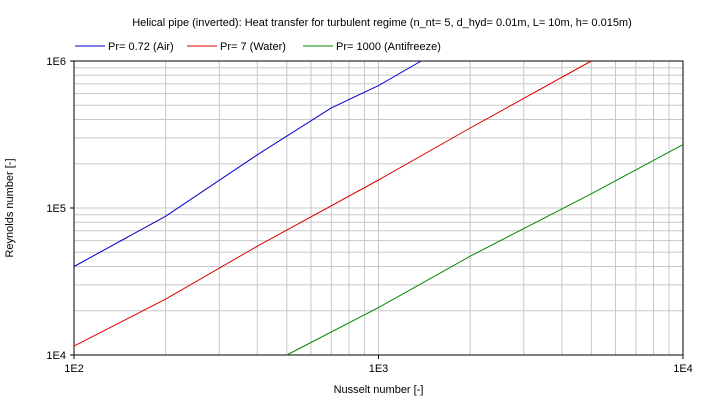  What do you see at coordinates (379, 390) in the screenshot?
I see `x-axis-label: Nusselt number [-]` at bounding box center [379, 390].